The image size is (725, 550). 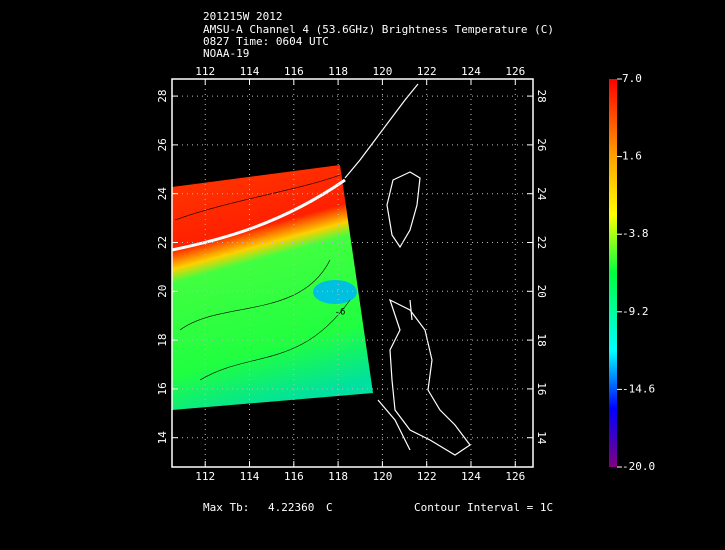 I want to click on footer-label: Max Tb:, so click(x=226, y=507).